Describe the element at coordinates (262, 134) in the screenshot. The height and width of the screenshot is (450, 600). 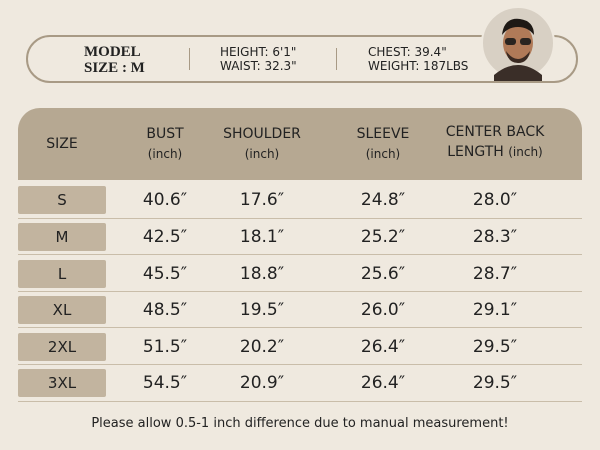
I see `header-title: SHOULDER` at that location.